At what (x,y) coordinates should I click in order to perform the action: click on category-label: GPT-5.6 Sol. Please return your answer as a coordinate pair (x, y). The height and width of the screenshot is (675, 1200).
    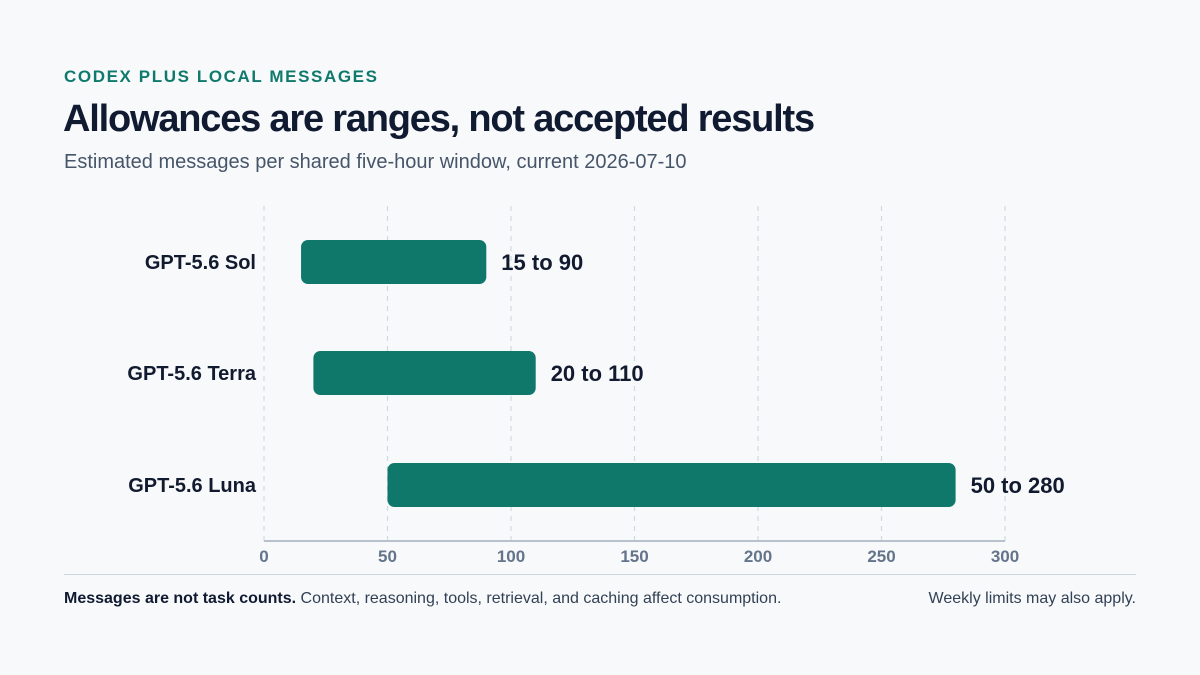
    Looking at the image, I should click on (200, 263).